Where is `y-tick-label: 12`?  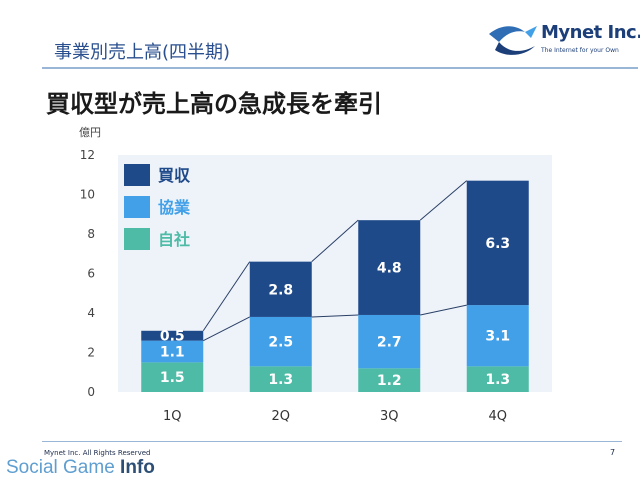
y-tick-label: 12 is located at coordinates (87, 155).